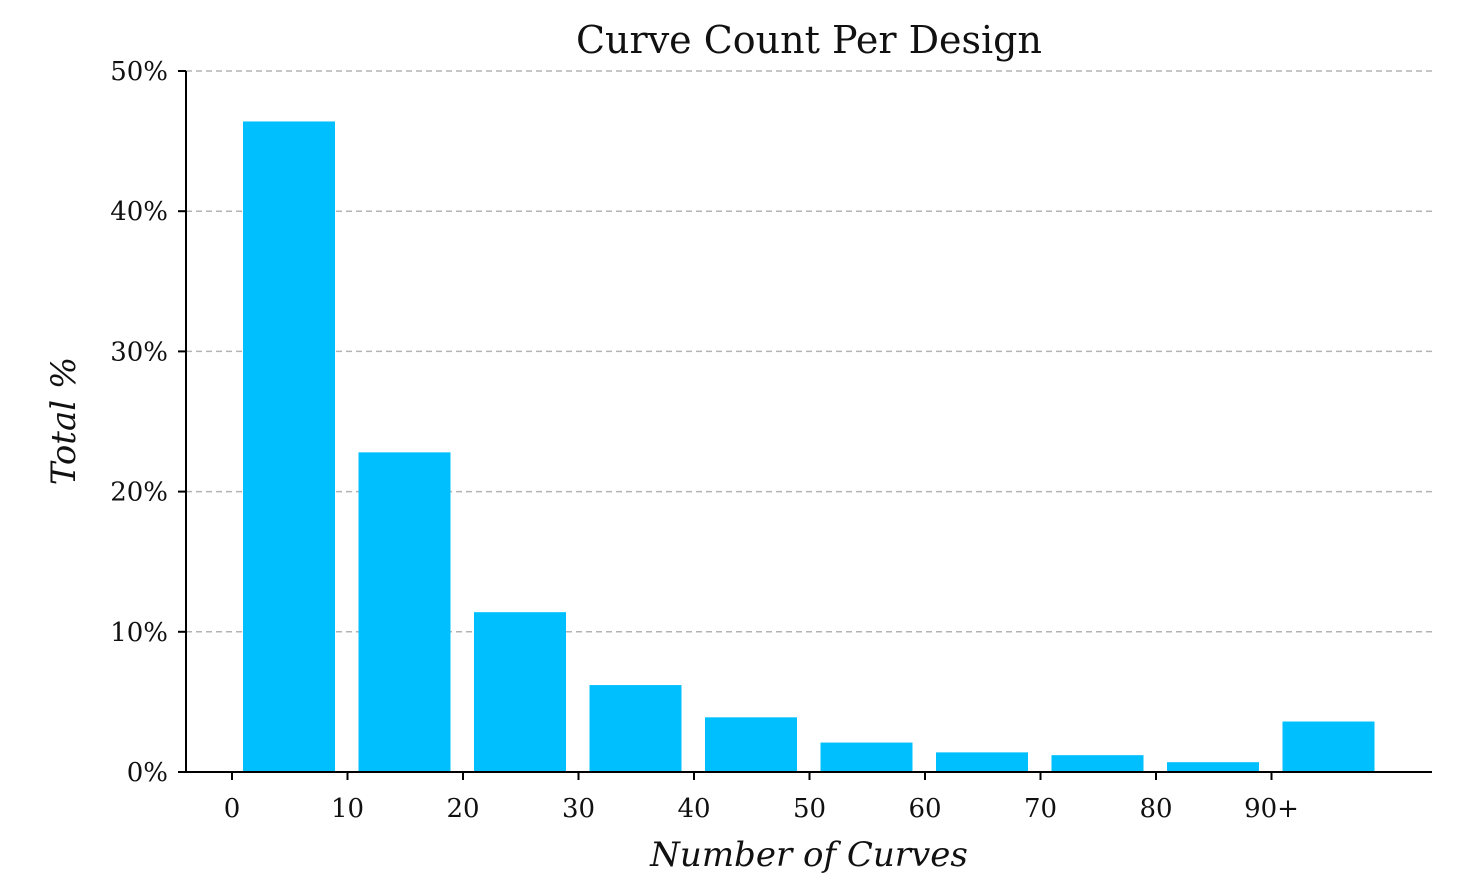 This screenshot has height=884, width=1468. What do you see at coordinates (139, 352) in the screenshot?
I see `y-tick-label: 30%` at bounding box center [139, 352].